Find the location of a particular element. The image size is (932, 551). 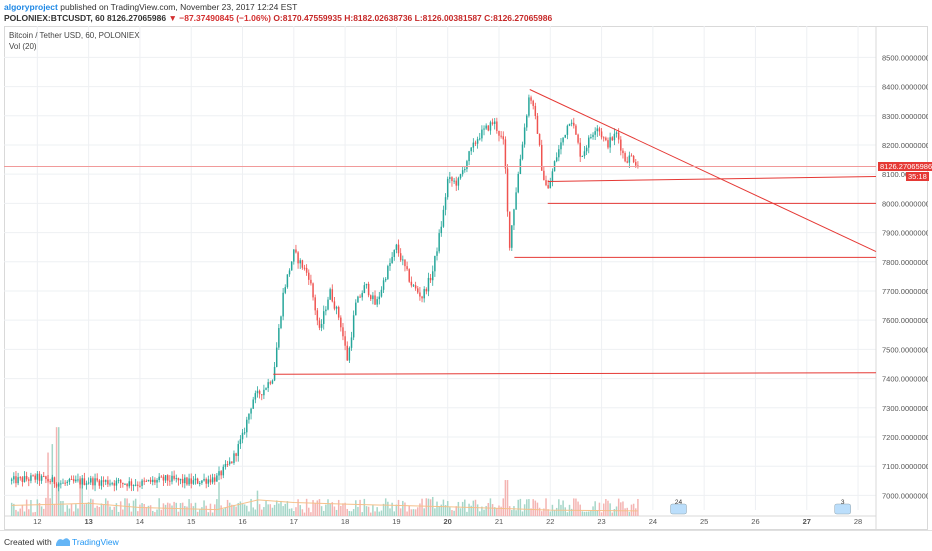

symbol-label: POLONIEX:BTCUSDT, 60 is located at coordinates (54, 18).